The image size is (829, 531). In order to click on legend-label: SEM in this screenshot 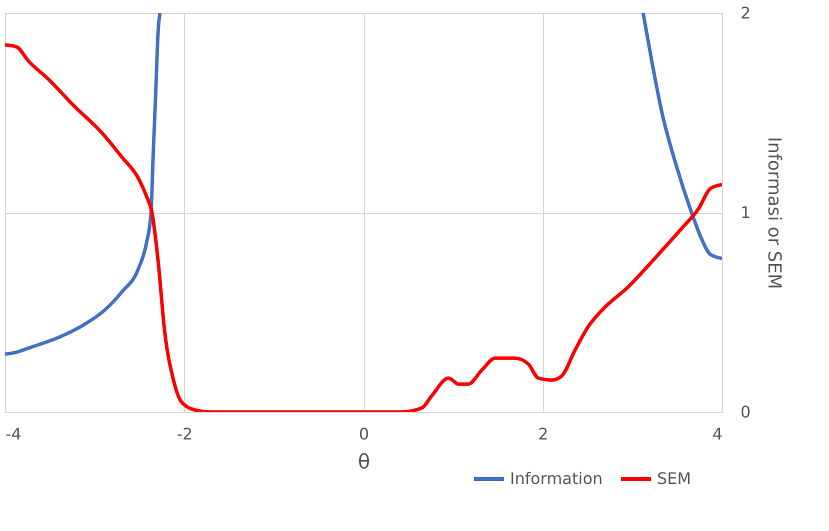, I will do `click(674, 478)`.